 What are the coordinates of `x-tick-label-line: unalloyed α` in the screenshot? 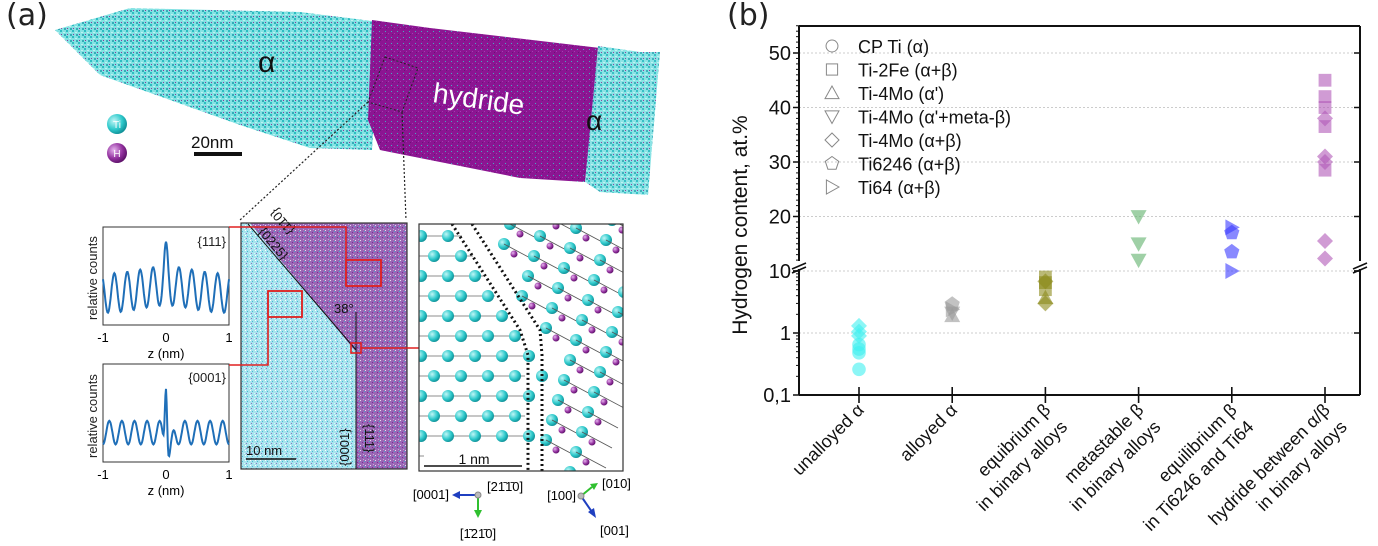 It's located at (828, 440).